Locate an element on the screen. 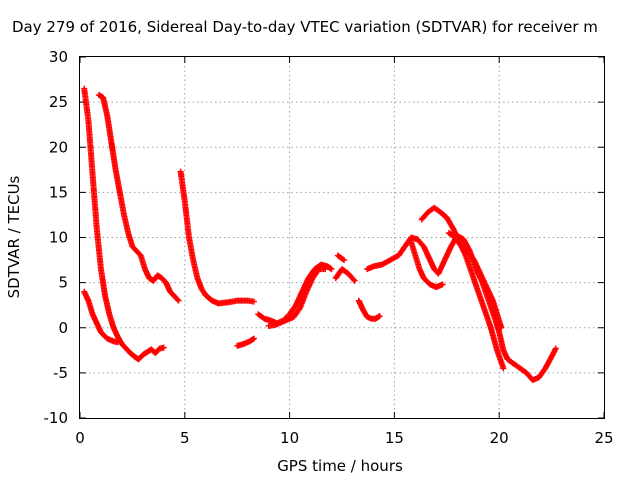 This screenshot has width=640, height=480. x-tick-label: 5 is located at coordinates (185, 438).